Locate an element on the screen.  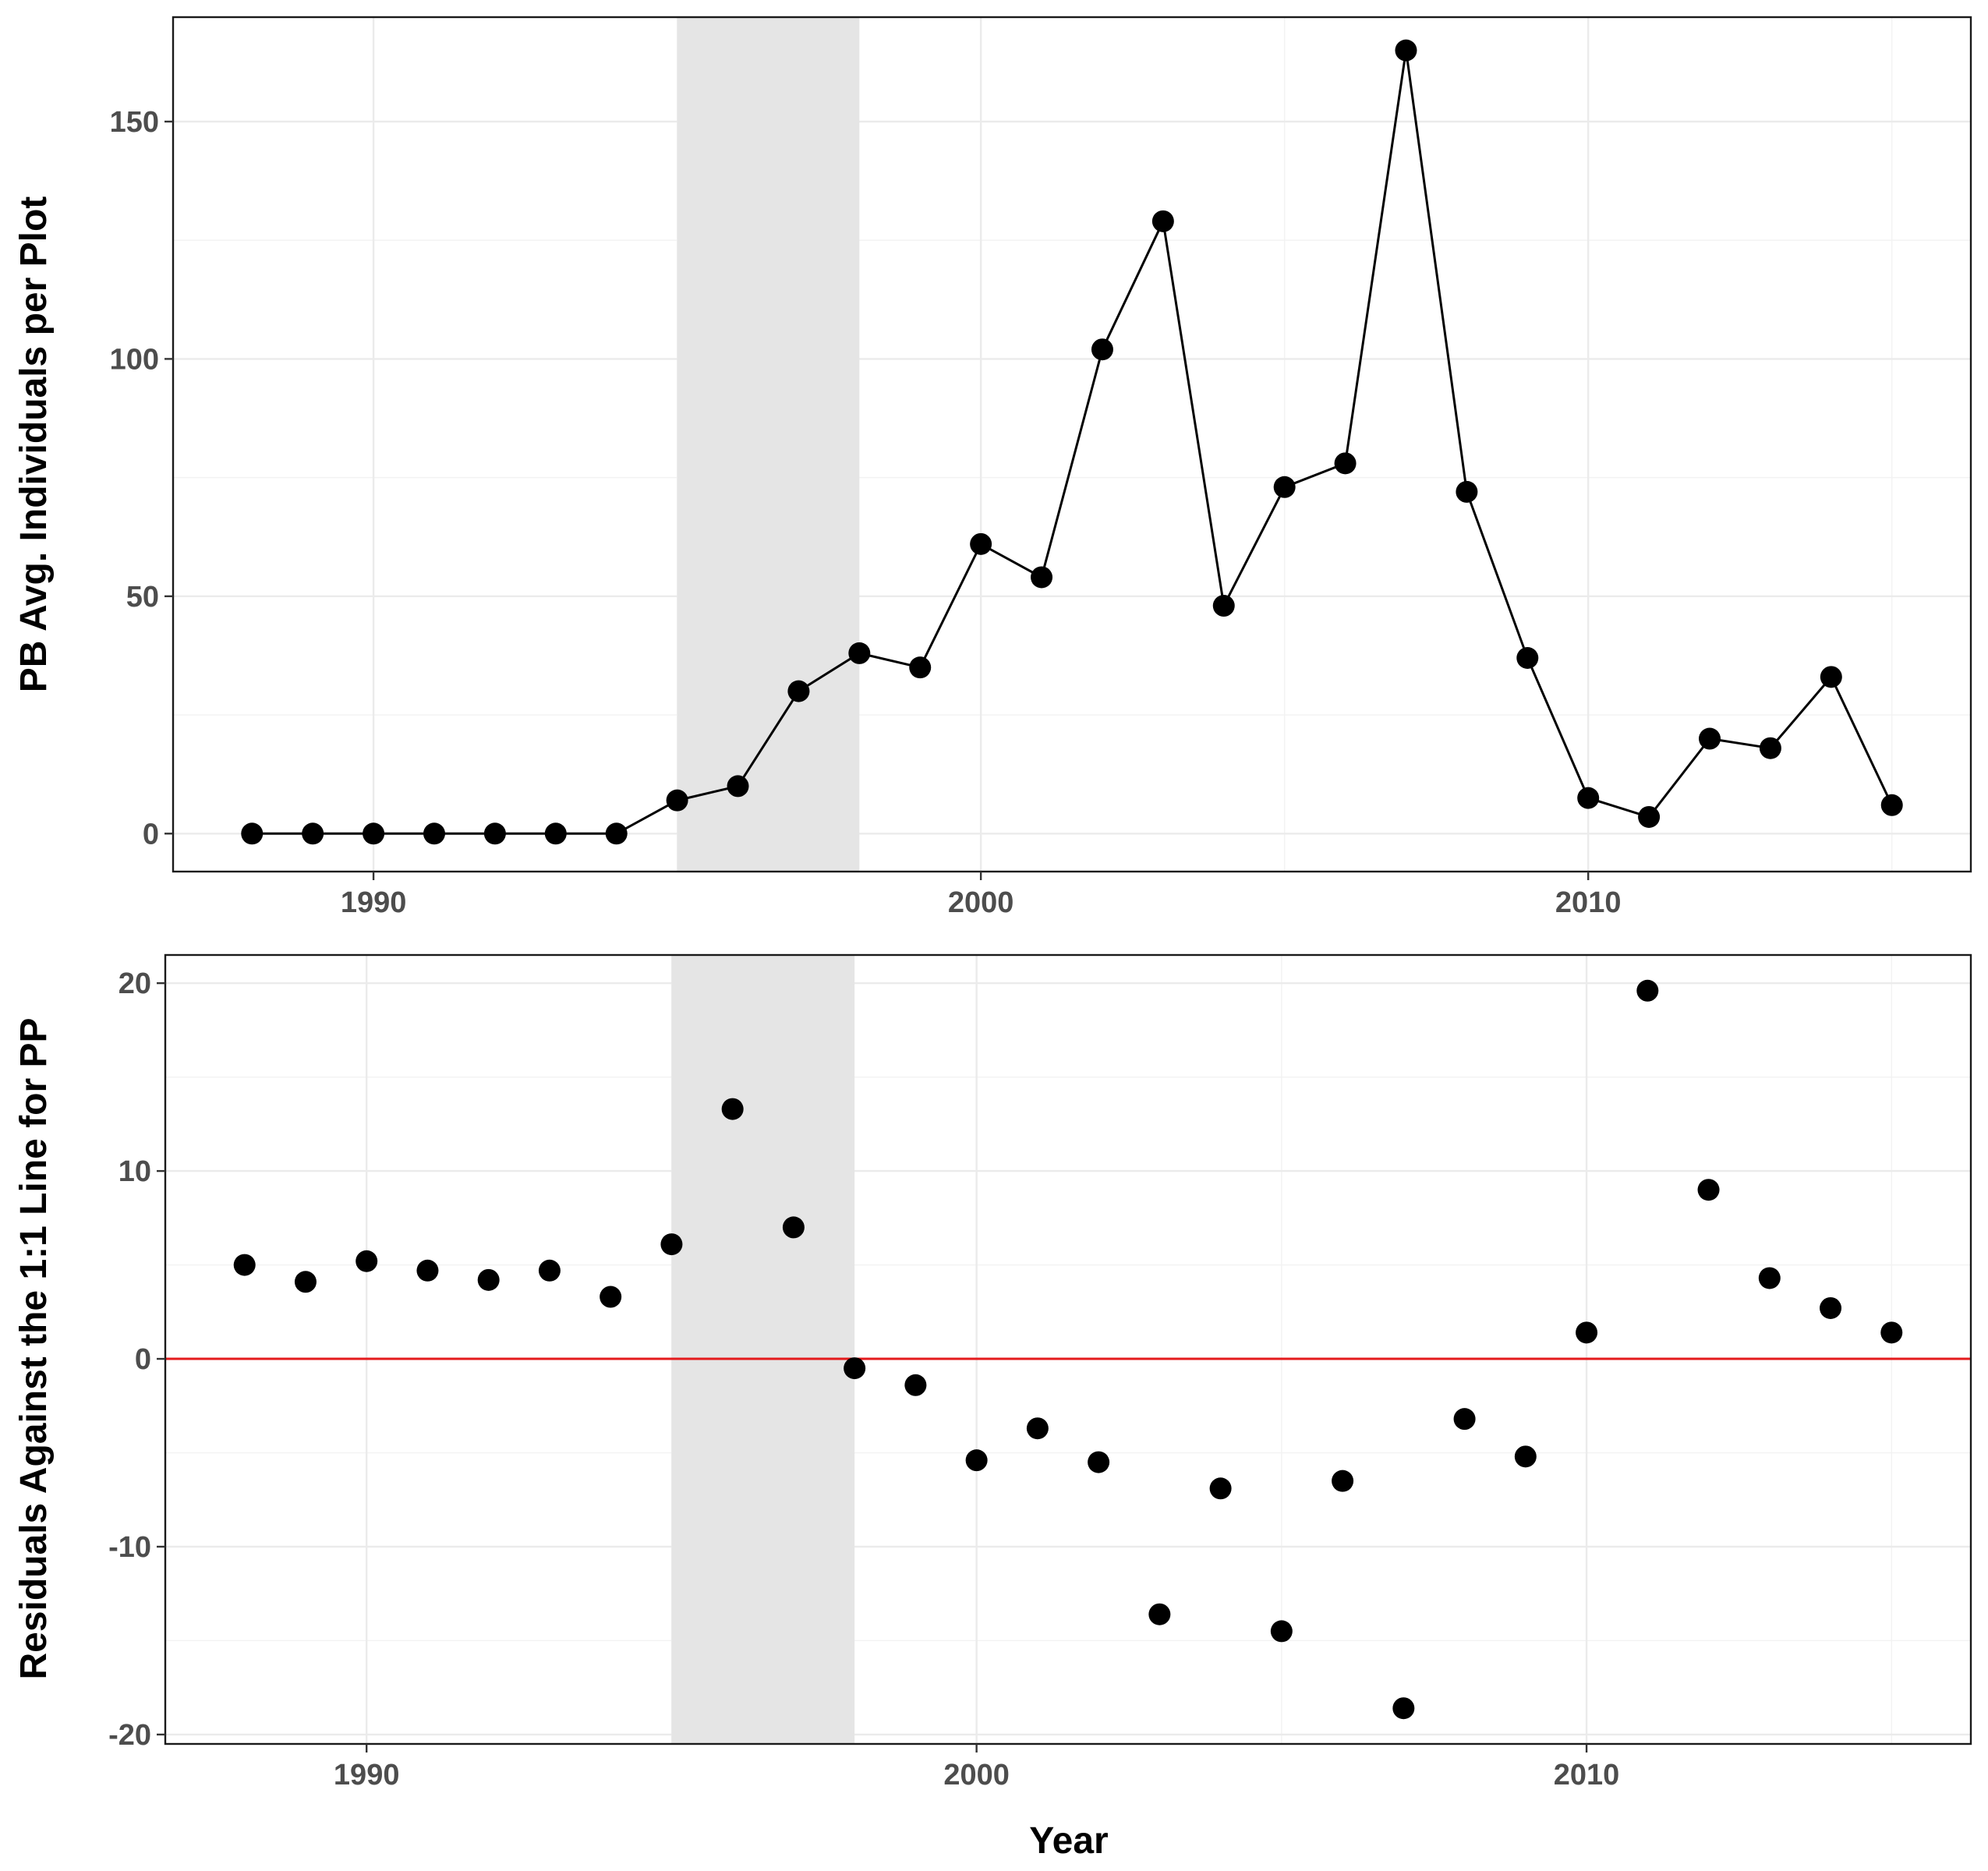
y-axis-title: PB Avg. Individuals per Plot is located at coordinates (34, 444).